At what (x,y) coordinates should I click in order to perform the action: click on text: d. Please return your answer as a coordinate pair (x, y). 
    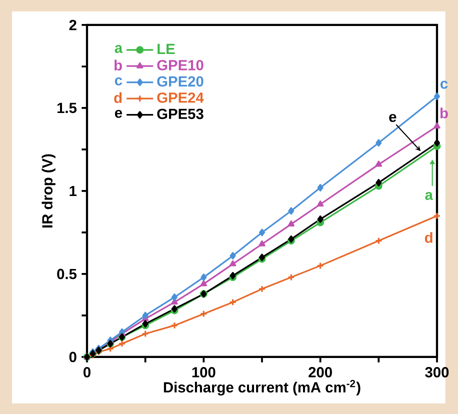
    Looking at the image, I should click on (118, 98).